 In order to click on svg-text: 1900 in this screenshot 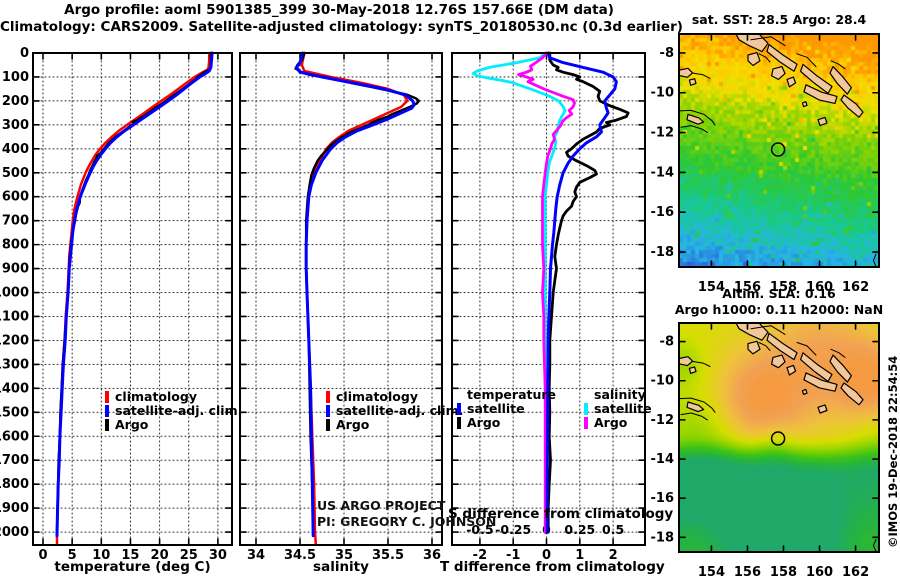, I will do `click(14, 508)`.